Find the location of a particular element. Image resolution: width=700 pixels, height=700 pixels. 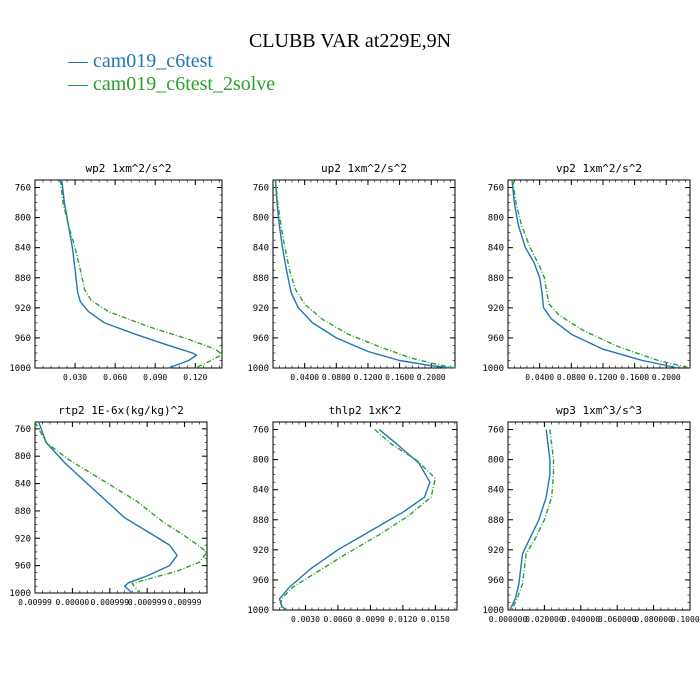

legend-label-c6test: cam019_c6test is located at coordinates (153, 61).